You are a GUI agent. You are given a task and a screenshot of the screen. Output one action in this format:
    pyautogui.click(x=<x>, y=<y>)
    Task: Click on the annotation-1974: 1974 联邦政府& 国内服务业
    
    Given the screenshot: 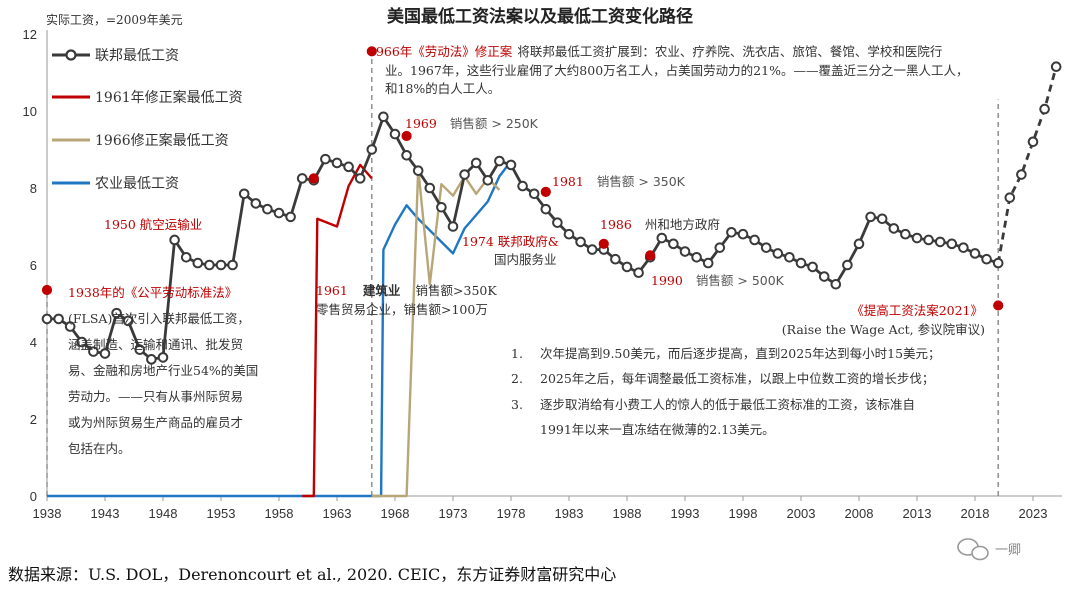 What is the action you would take?
    pyautogui.click(x=510, y=250)
    